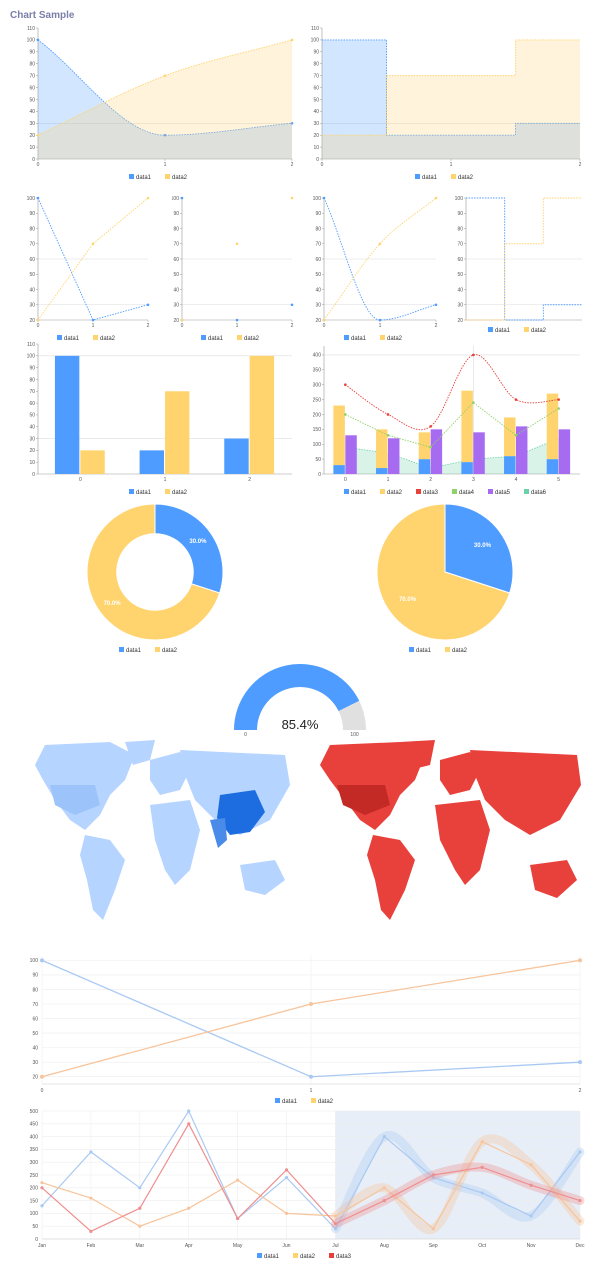 This screenshot has width=600, height=1282. What do you see at coordinates (418, 491) in the screenshot?
I see `legend-swatch-data3` at bounding box center [418, 491].